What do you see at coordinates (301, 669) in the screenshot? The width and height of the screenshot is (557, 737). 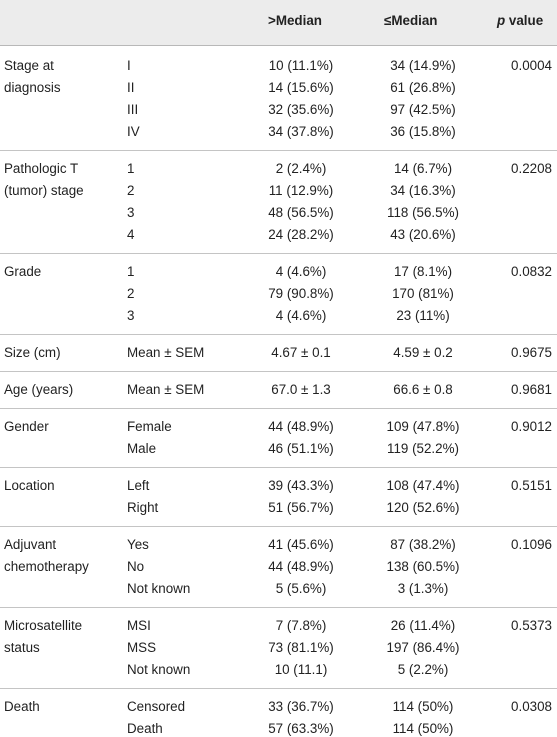 I see `gt-median-cell: 10 (11.1)` at bounding box center [301, 669].